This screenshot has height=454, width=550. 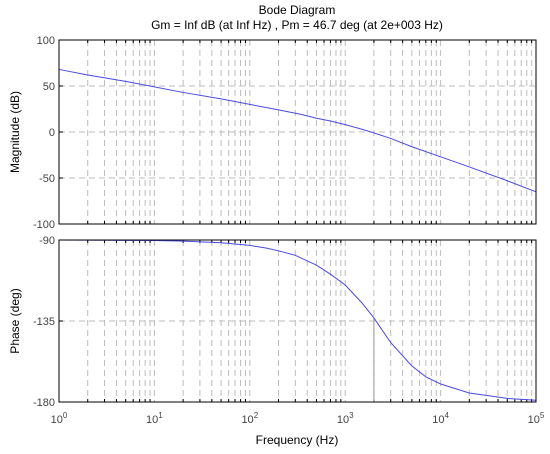 What do you see at coordinates (15, 132) in the screenshot?
I see `magnitude-ylabel: Magnitude (dB)` at bounding box center [15, 132].